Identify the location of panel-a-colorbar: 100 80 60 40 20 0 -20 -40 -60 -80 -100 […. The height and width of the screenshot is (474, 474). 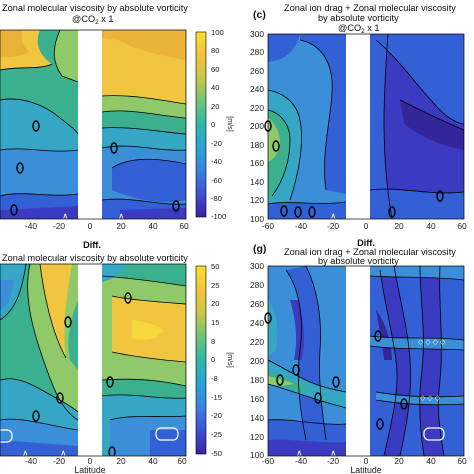
(215, 124).